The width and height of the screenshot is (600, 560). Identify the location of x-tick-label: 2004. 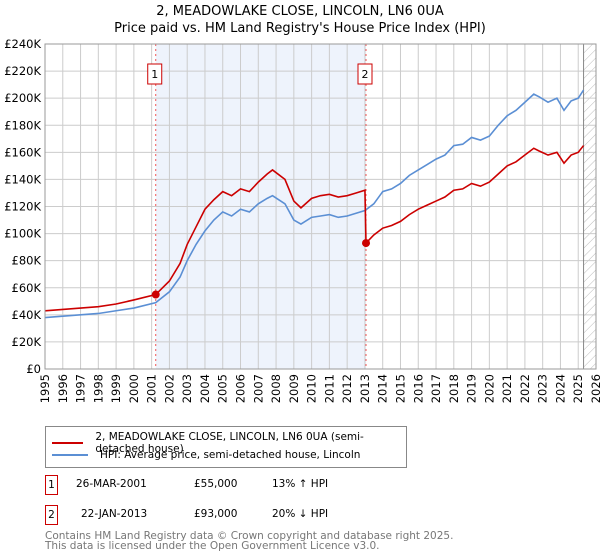
(205, 388).